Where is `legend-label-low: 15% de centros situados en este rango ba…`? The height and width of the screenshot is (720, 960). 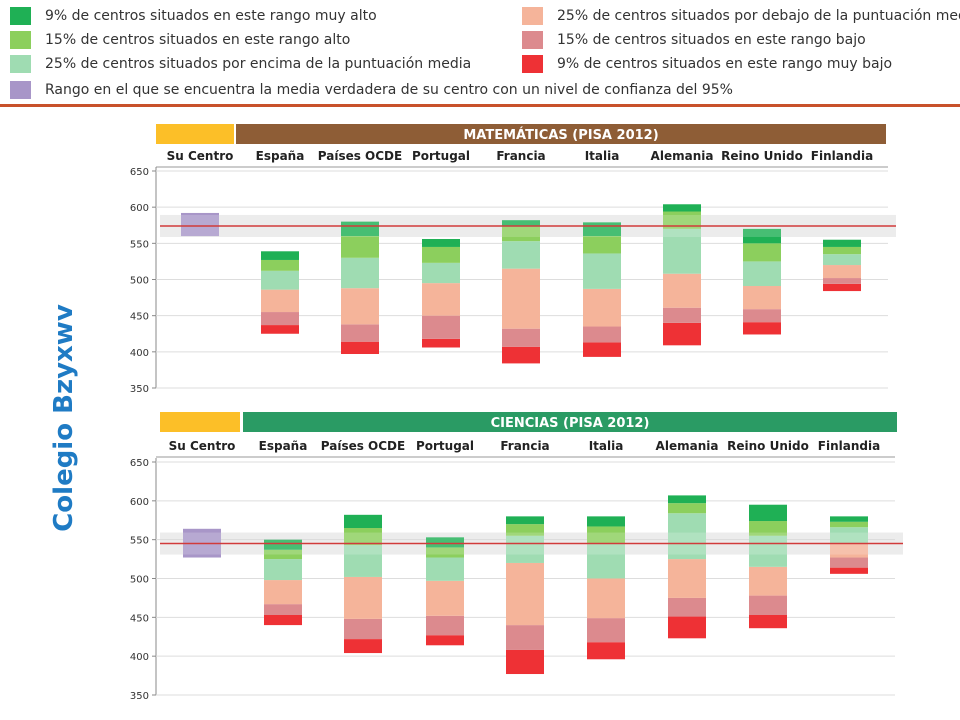 legend-label-low: 15% de centros situados en este rango ba… is located at coordinates (711, 40).